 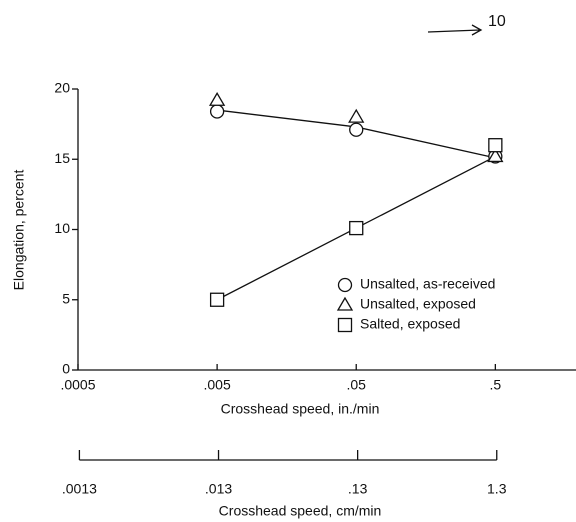 What do you see at coordinates (218, 489) in the screenshot?
I see `x2-tick-label: .013` at bounding box center [218, 489].